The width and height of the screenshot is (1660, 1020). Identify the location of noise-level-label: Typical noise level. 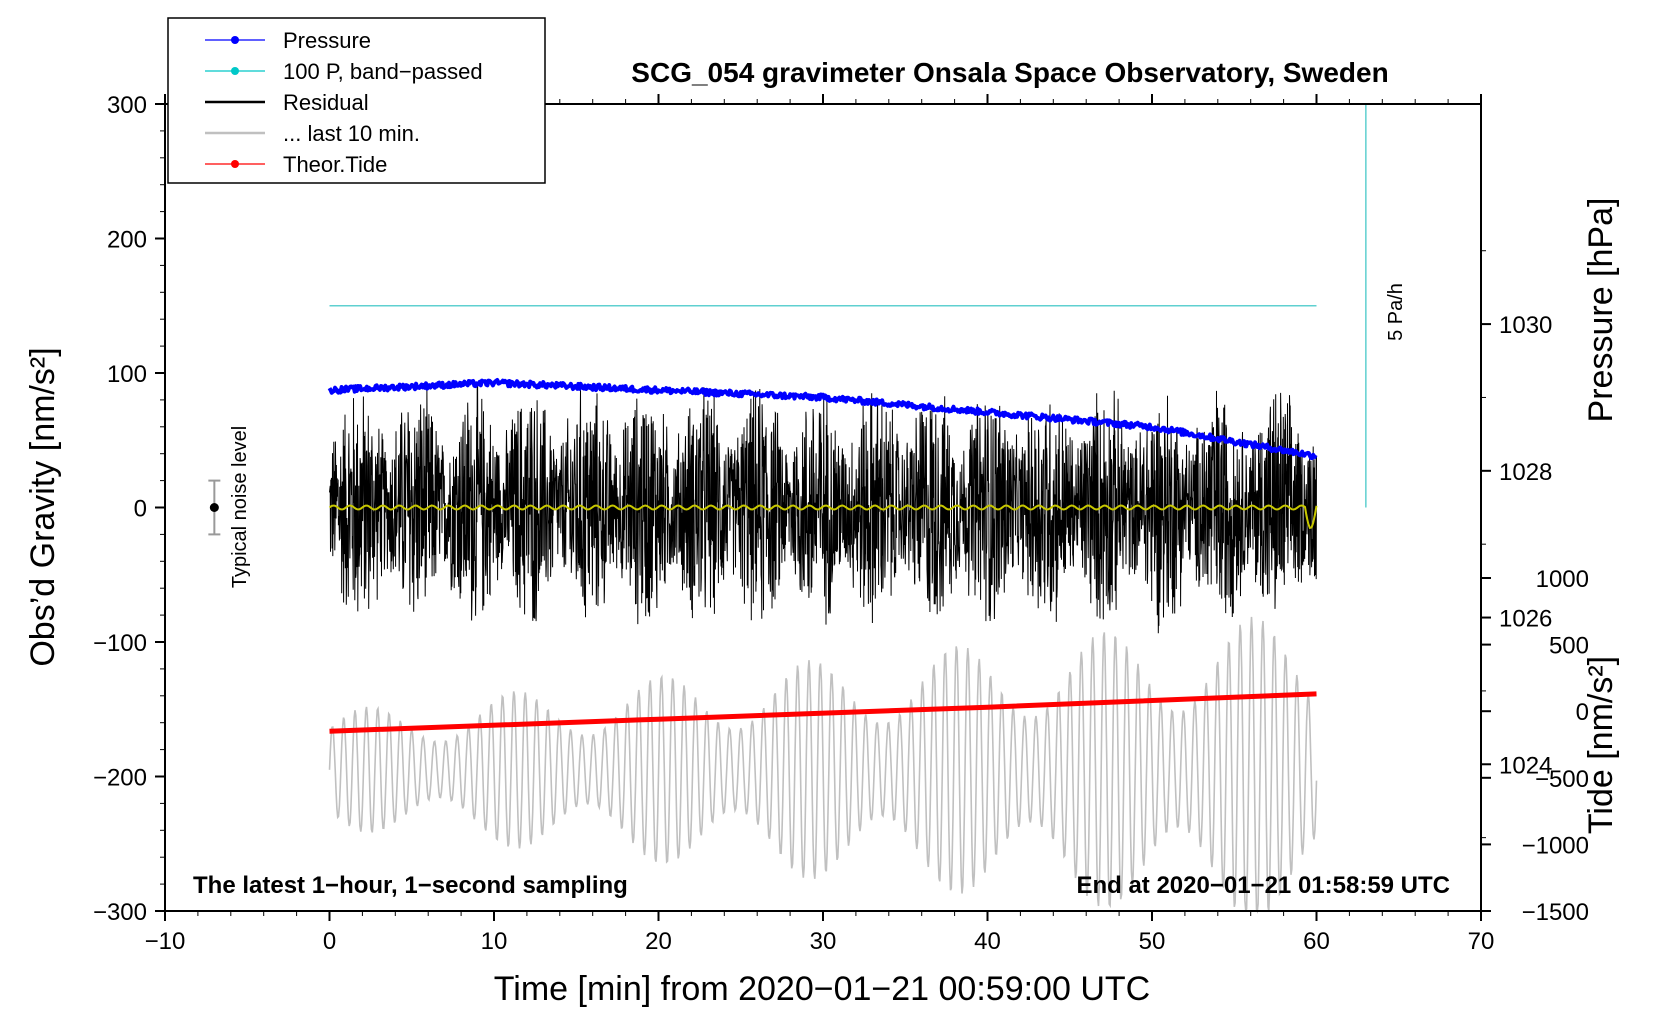
(240, 507).